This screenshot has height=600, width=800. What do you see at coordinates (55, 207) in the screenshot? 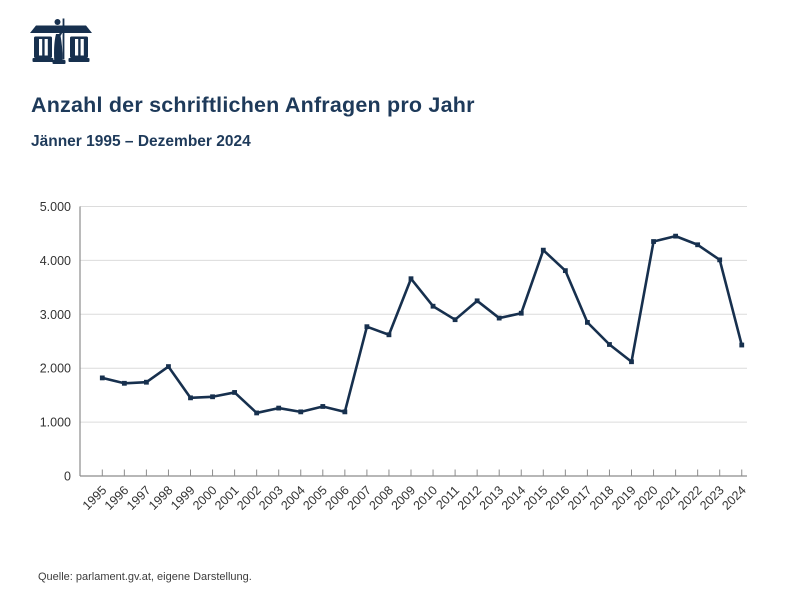
I see `y-tick-label: 5.000` at bounding box center [55, 207].